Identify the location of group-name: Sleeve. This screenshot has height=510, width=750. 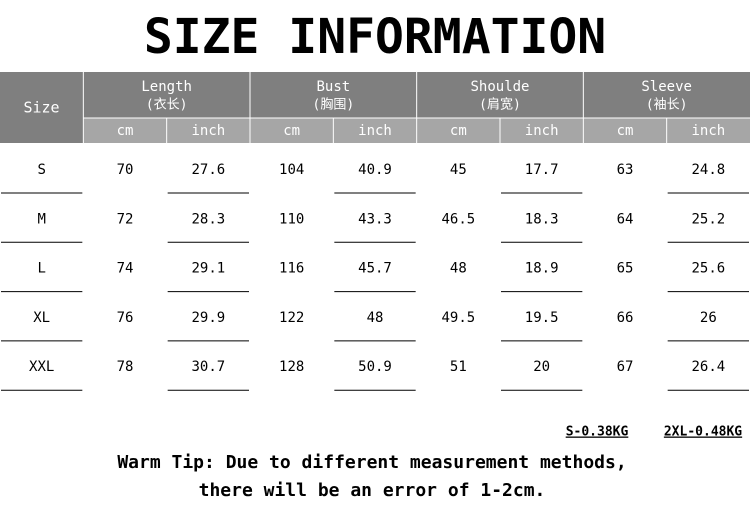
(666, 87).